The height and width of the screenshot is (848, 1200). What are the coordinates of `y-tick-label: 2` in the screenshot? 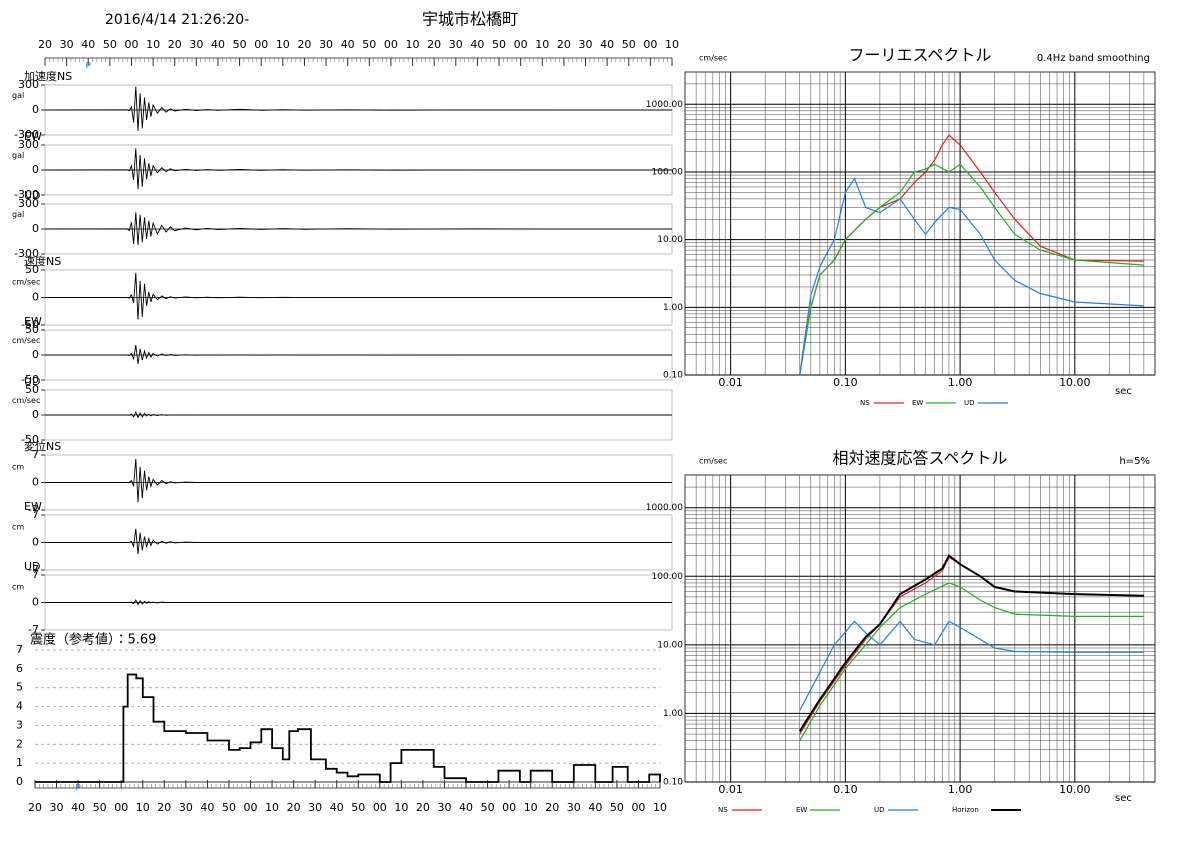 It's located at (19, 743).